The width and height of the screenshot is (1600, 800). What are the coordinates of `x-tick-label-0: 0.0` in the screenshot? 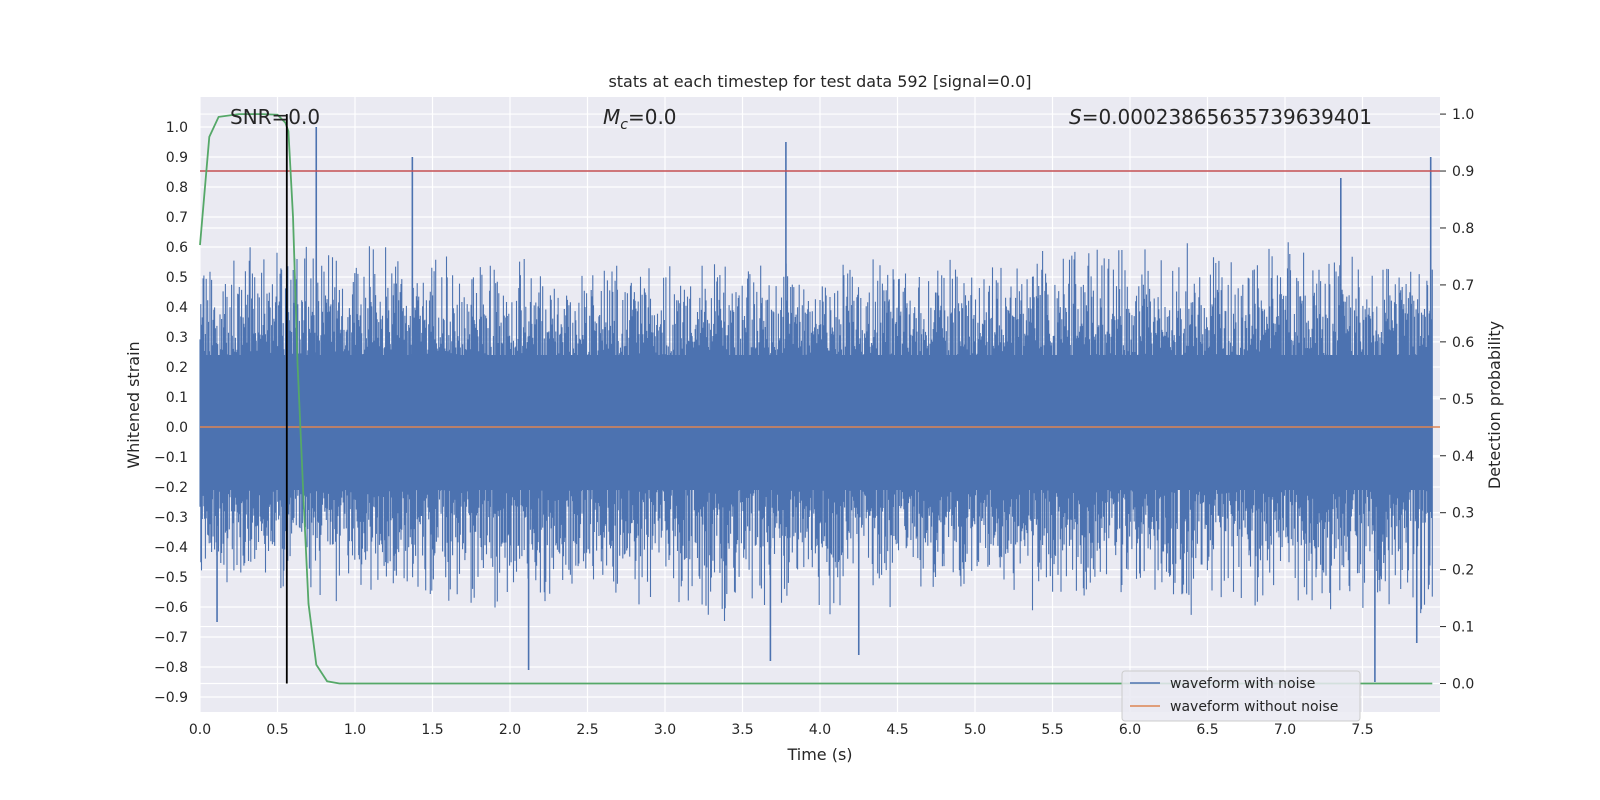 It's located at (200, 730).